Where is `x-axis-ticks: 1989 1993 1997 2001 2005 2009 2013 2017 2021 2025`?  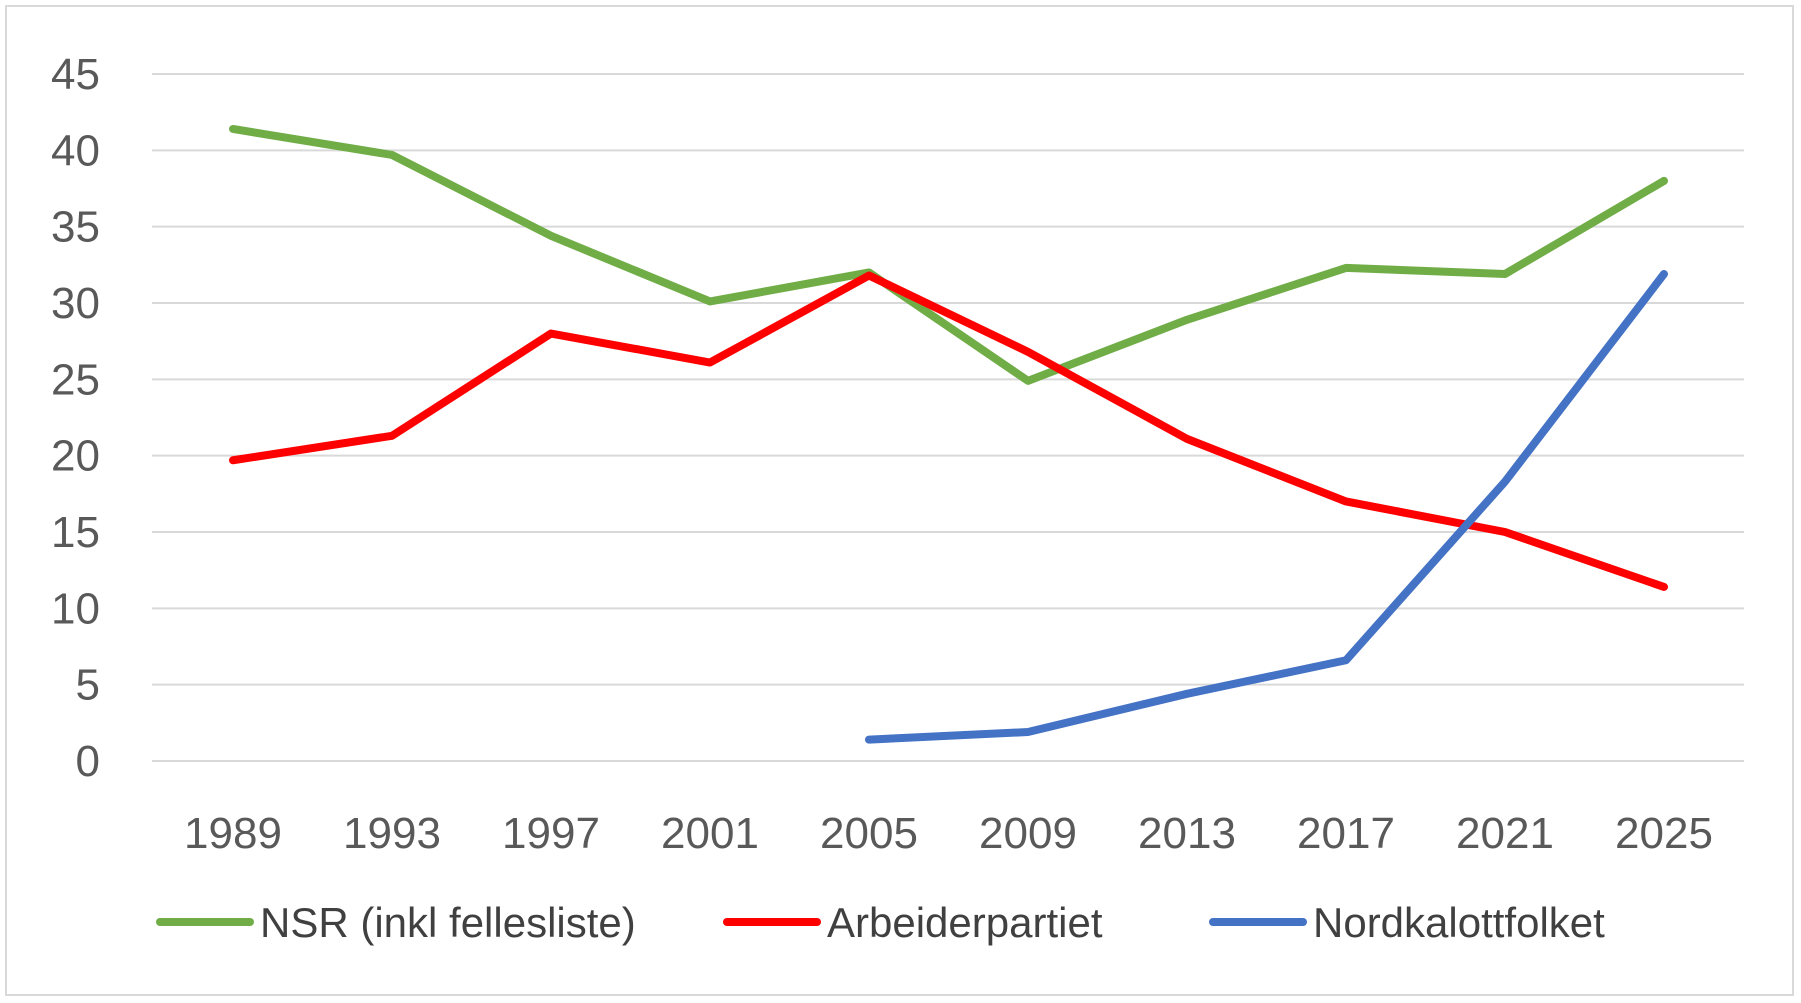
x-axis-ticks: 1989 1993 1997 2001 2005 2009 2013 2017 2021 2025 is located at coordinates (948, 833).